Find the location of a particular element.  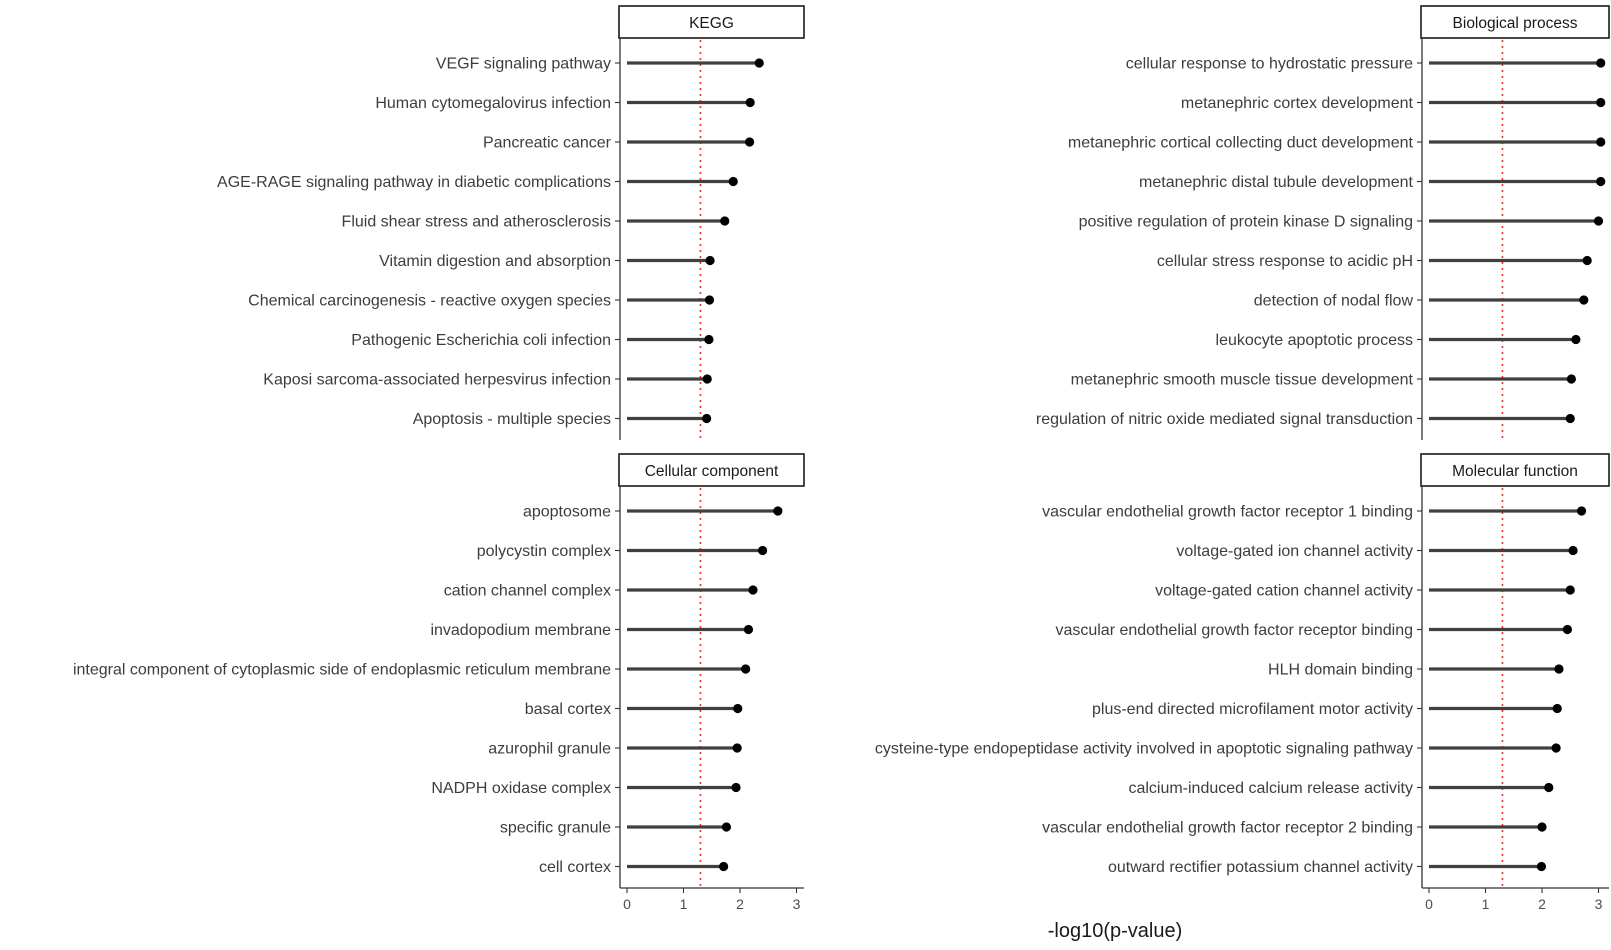

category-label: invadopodium membrane is located at coordinates (520, 630).